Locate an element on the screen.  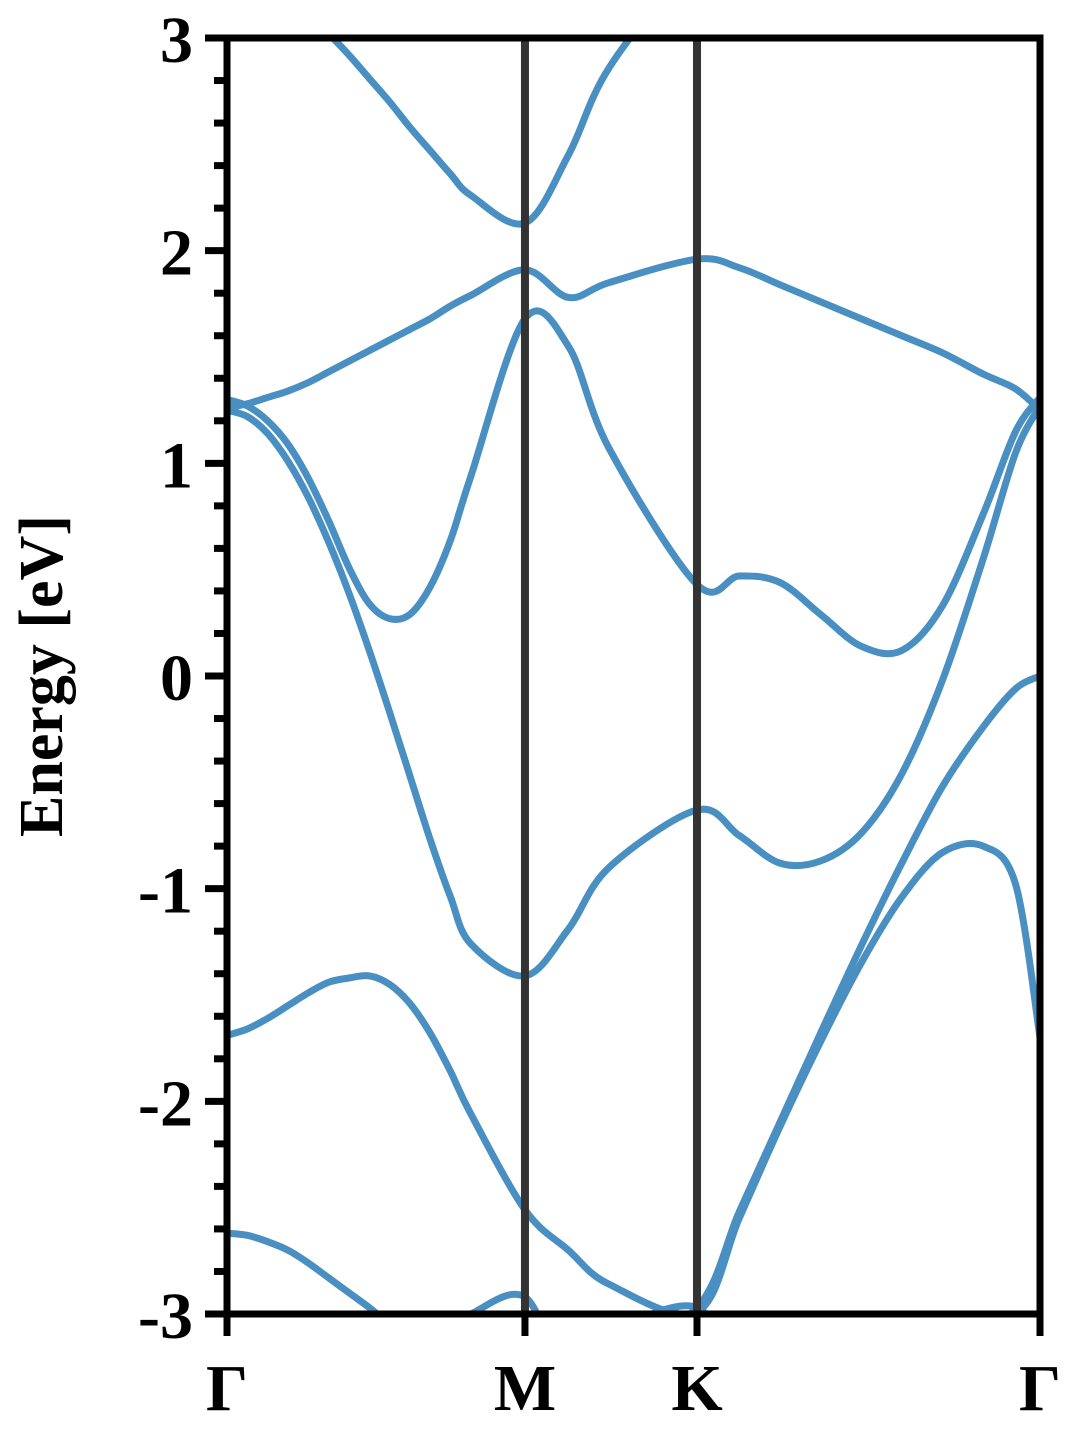
y-axis-tick-labels: 3 2 1 0 -1 -2 -3 is located at coordinates (165, 678).